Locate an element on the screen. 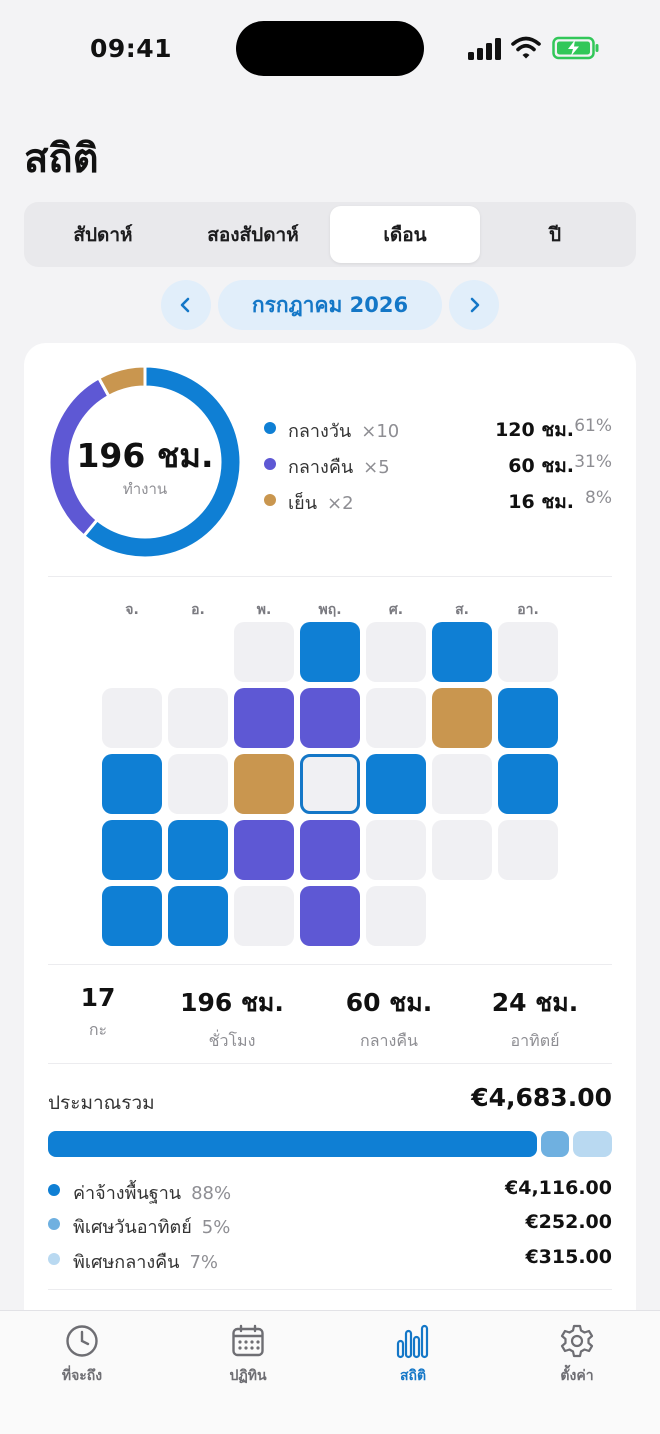 The image size is (660, 1434). next-month-button is located at coordinates (474, 305).